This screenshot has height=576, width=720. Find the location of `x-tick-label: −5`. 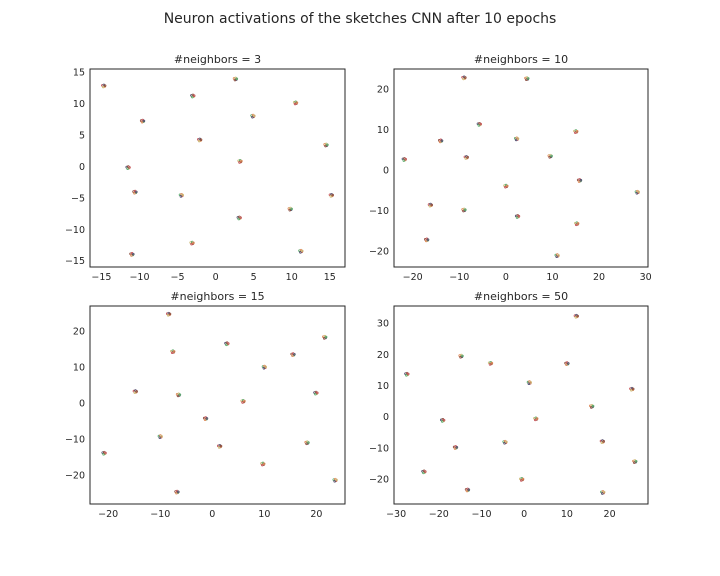

x-tick-label: −5 is located at coordinates (178, 277).